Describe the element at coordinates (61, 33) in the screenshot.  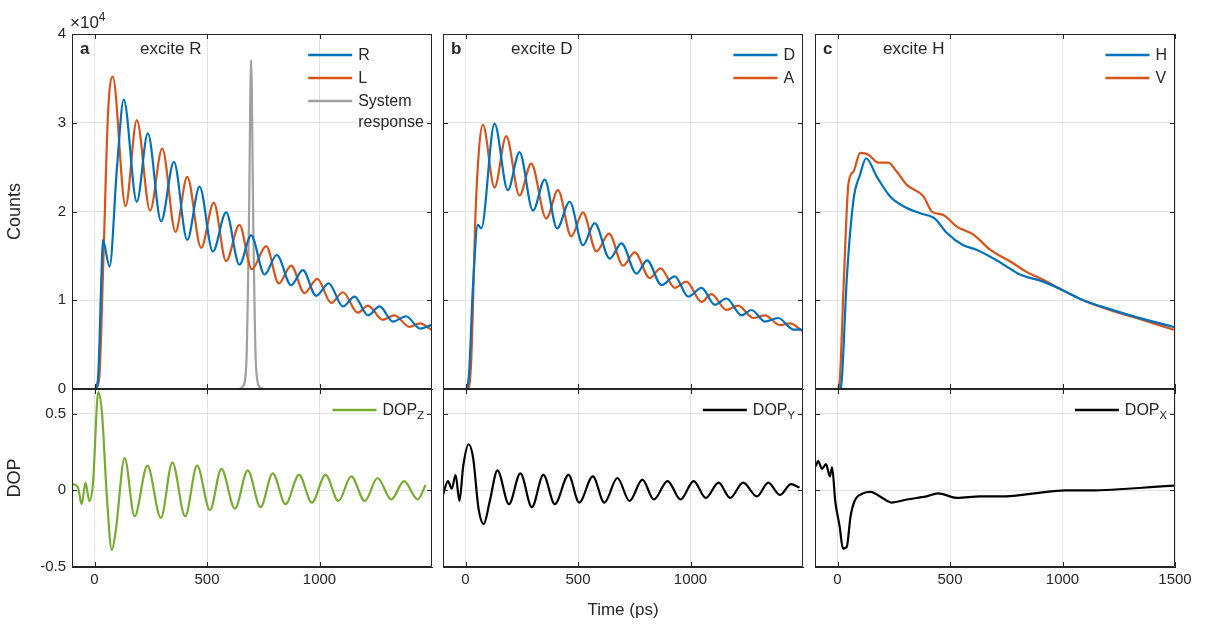
I see `y-tick-label: 4` at that location.